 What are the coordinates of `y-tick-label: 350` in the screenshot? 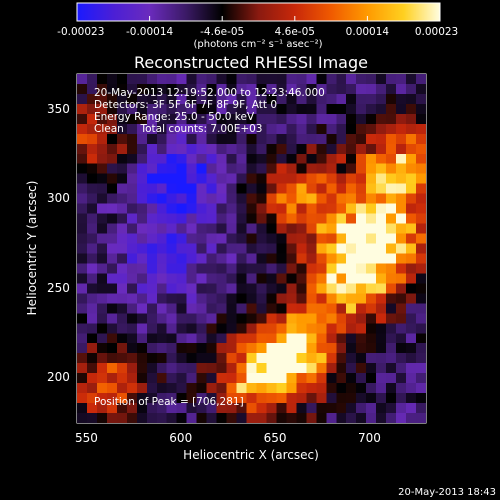 It's located at (58, 108).